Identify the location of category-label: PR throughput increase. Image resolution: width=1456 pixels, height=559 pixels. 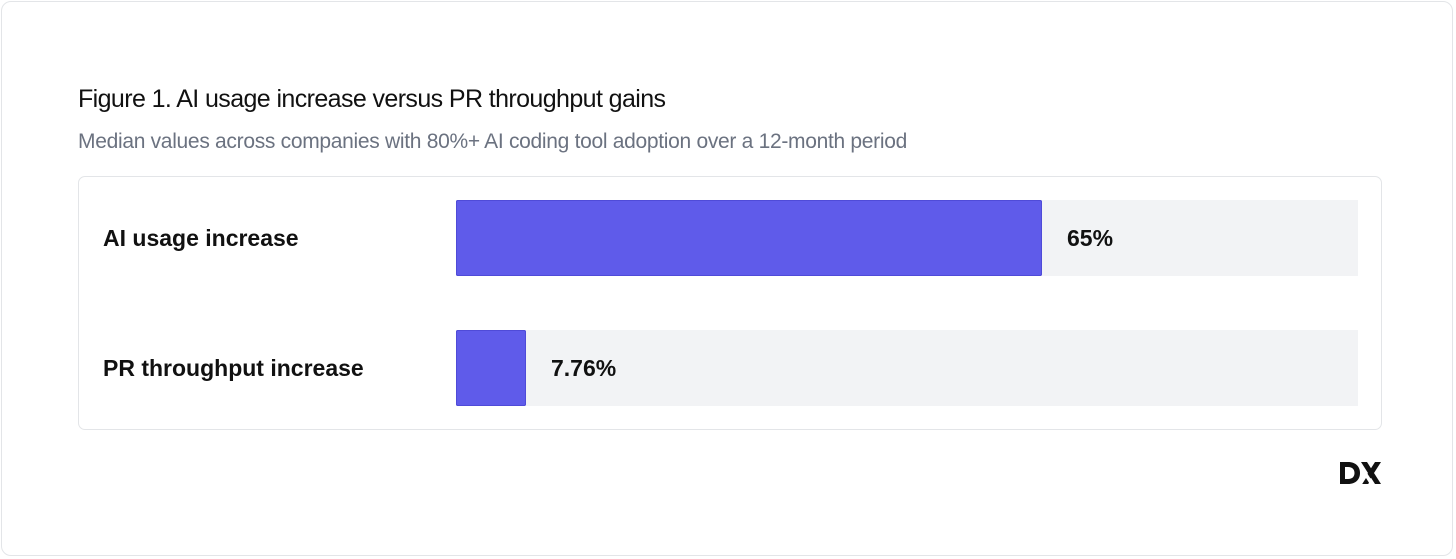
(233, 368).